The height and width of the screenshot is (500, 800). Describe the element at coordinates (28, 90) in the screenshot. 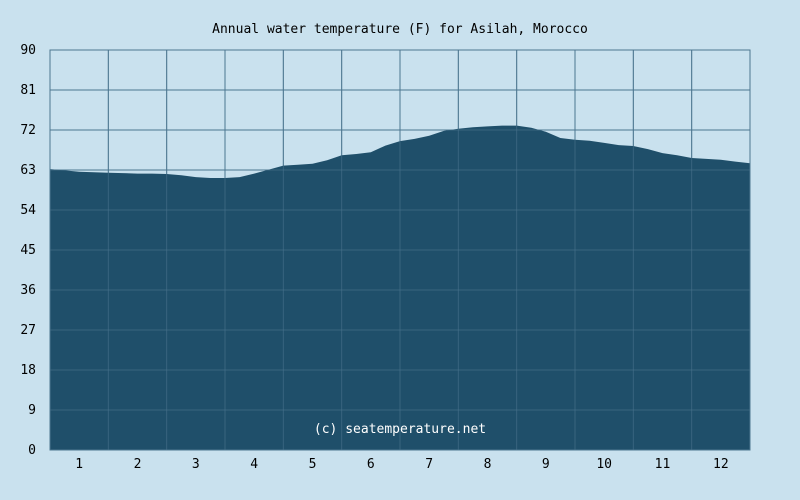

I see `y-tick-label: 81` at that location.